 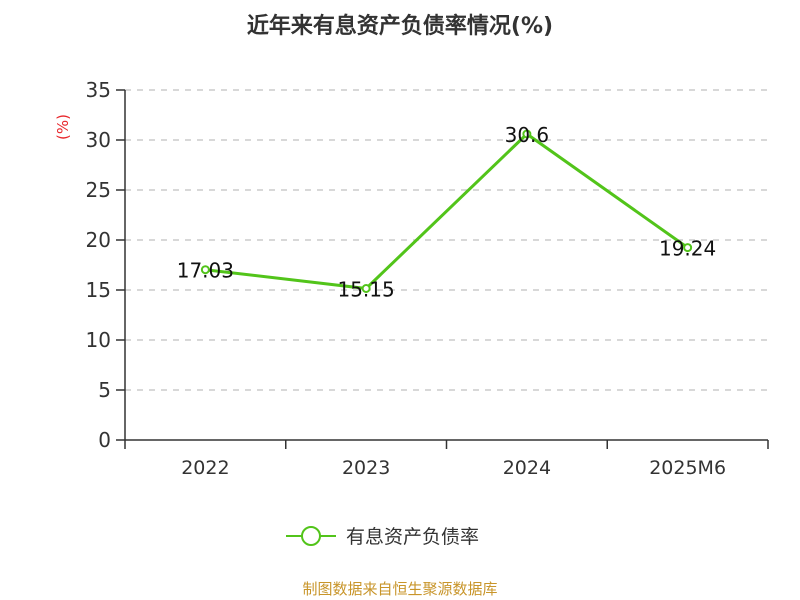 What do you see at coordinates (366, 468) in the screenshot?
I see `x-tick-label: 2023` at bounding box center [366, 468].